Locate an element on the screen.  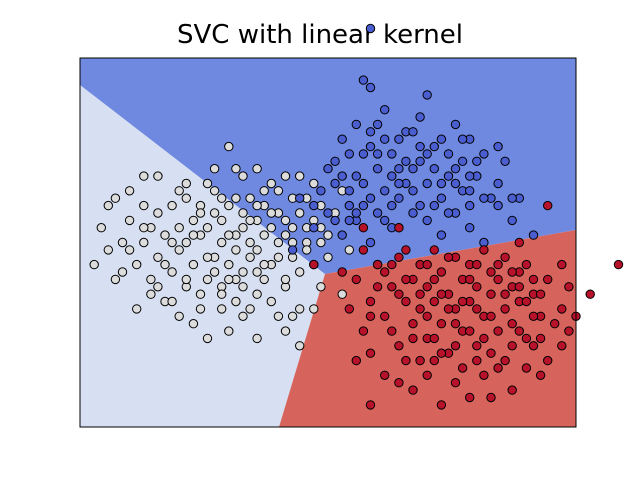
chart-title: SVC with linear kernel is located at coordinates (320, 35).